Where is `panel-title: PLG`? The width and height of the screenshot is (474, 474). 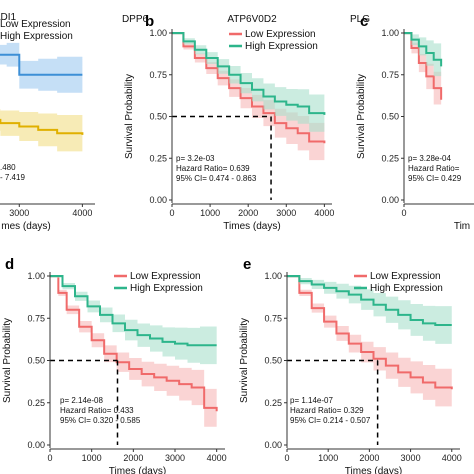 panel-title: PLG is located at coordinates (360, 19).